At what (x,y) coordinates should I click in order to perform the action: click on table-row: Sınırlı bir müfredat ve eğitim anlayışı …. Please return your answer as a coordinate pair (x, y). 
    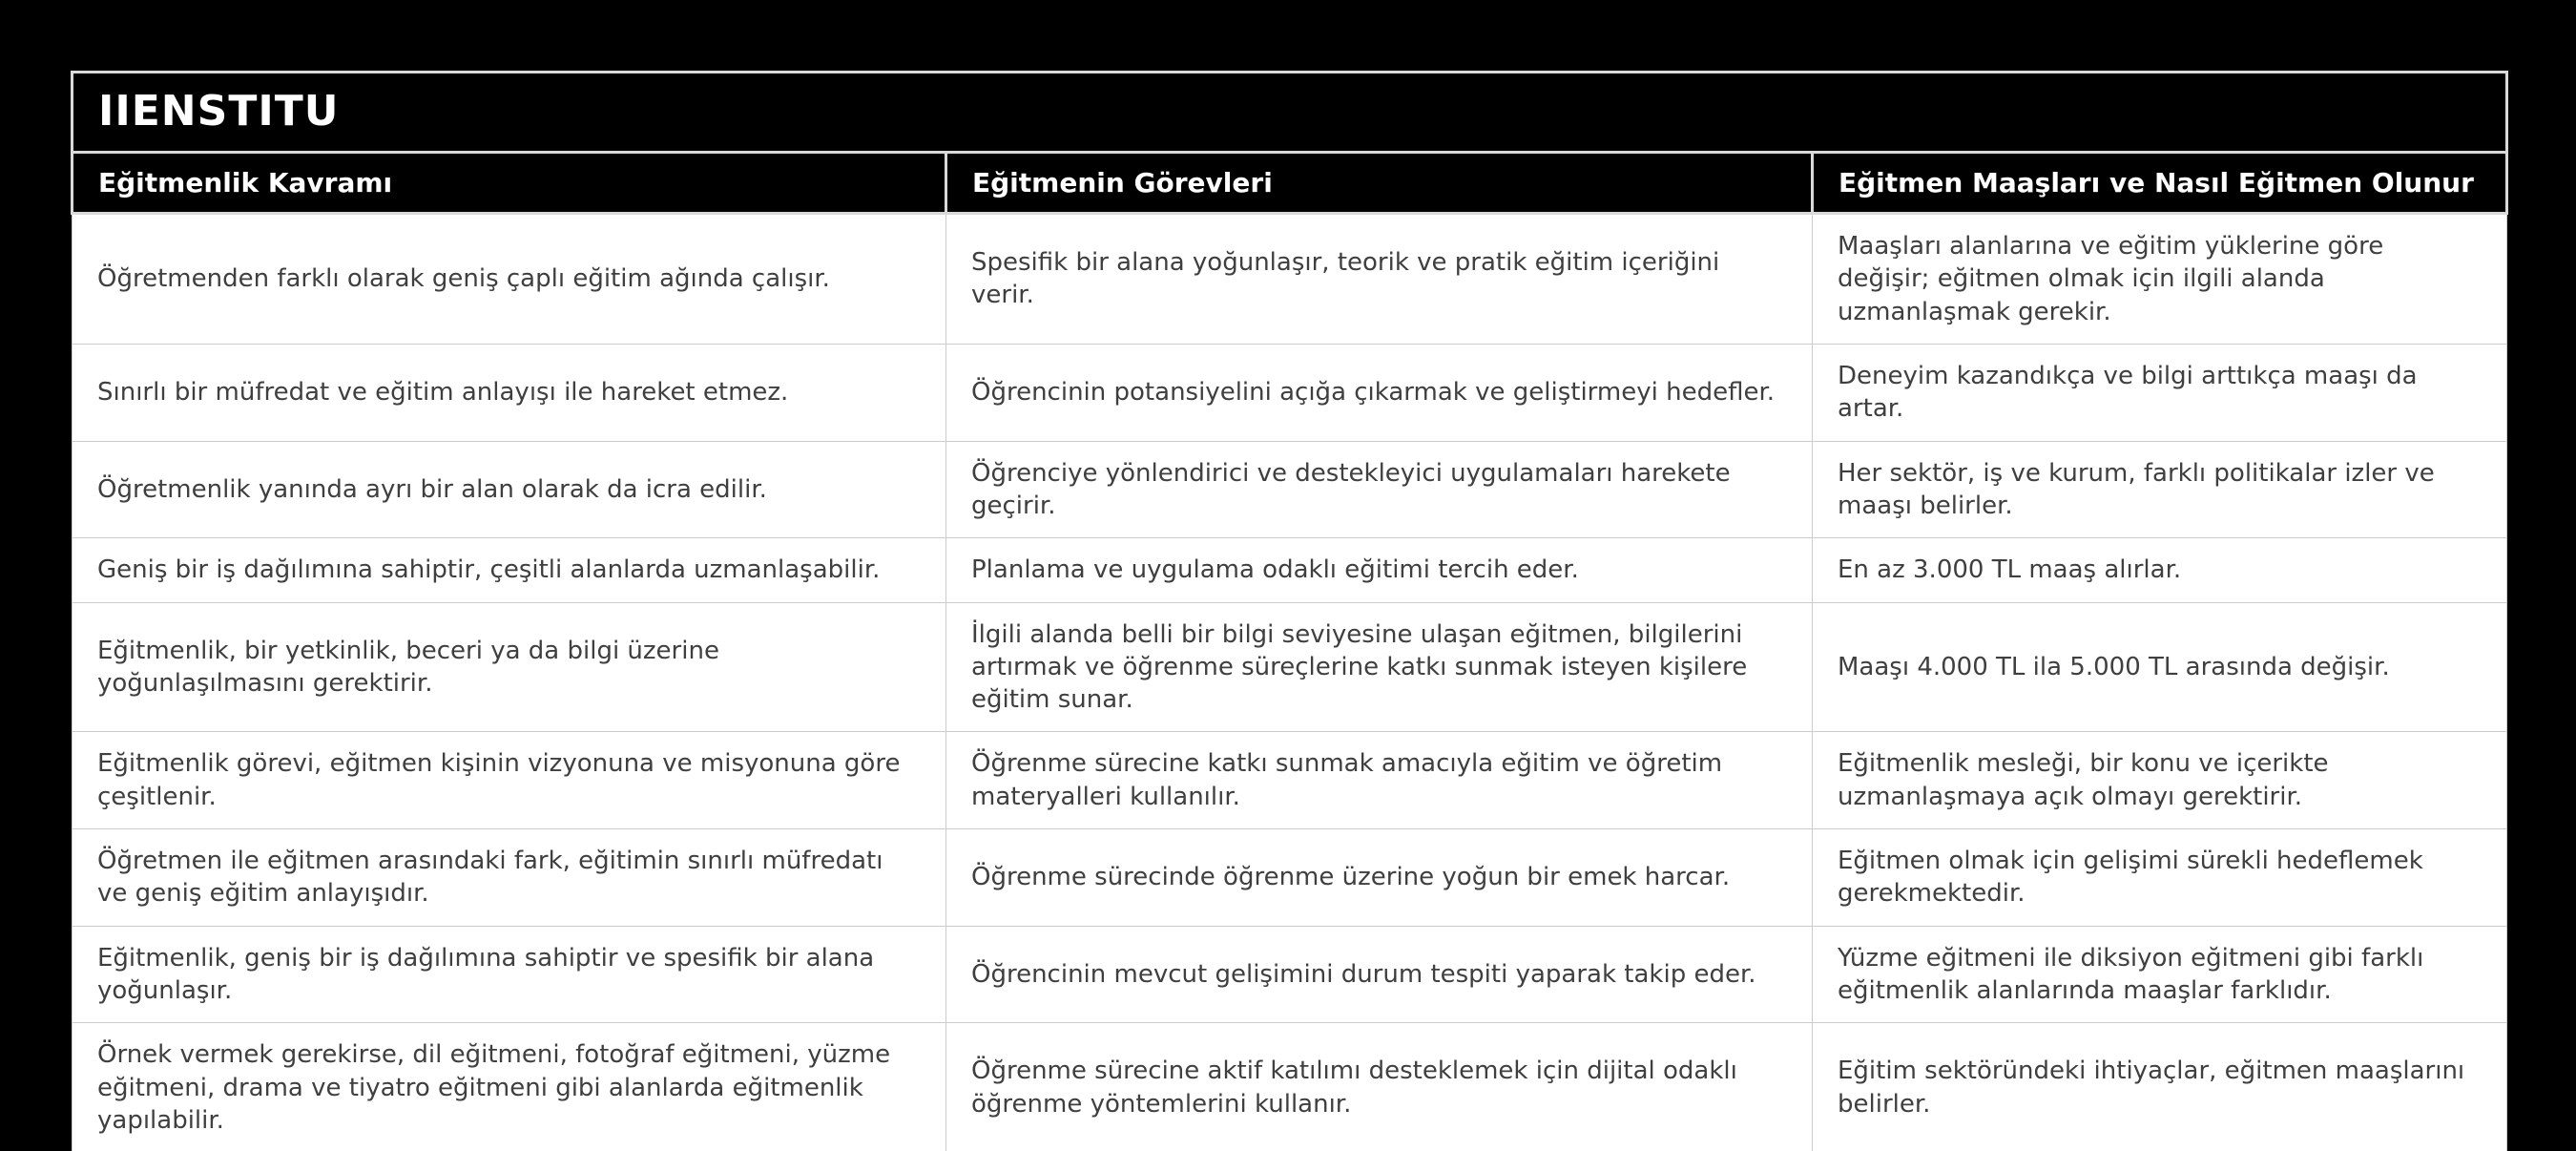
    Looking at the image, I should click on (1289, 392).